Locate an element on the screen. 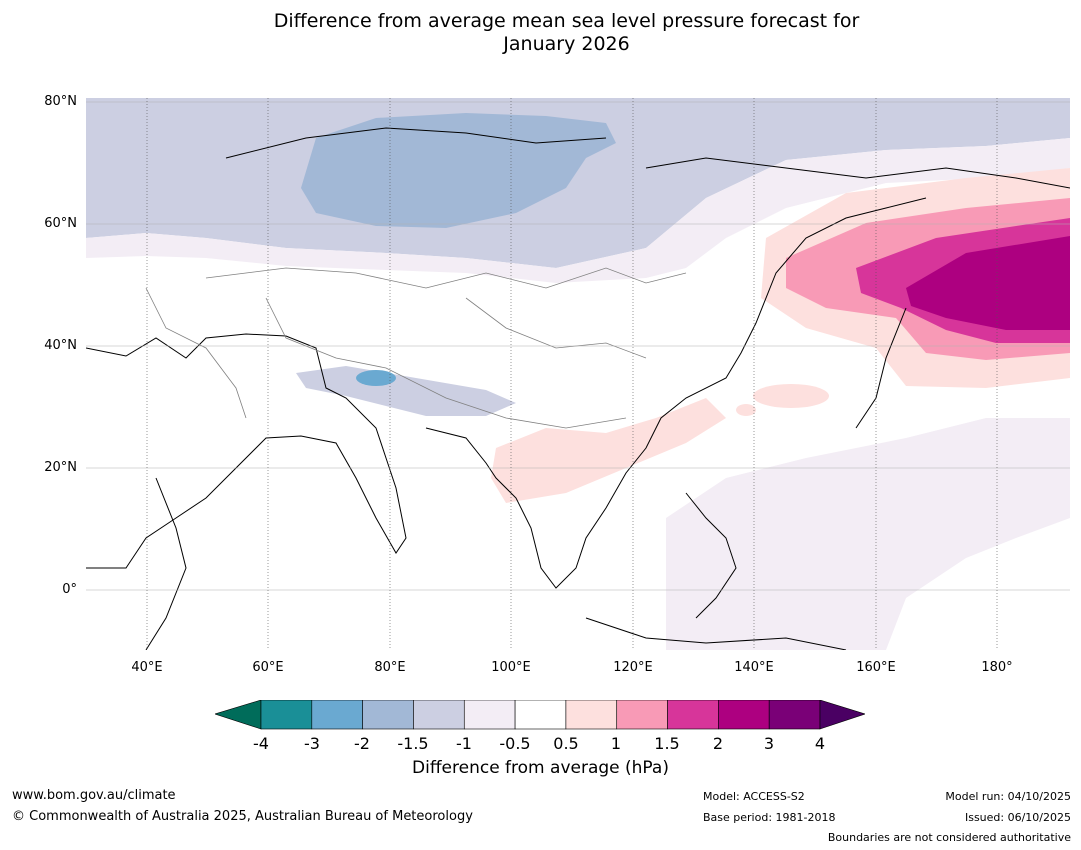 This screenshot has width=1081, height=850. lon-label-140e: 140°E is located at coordinates (754, 667).